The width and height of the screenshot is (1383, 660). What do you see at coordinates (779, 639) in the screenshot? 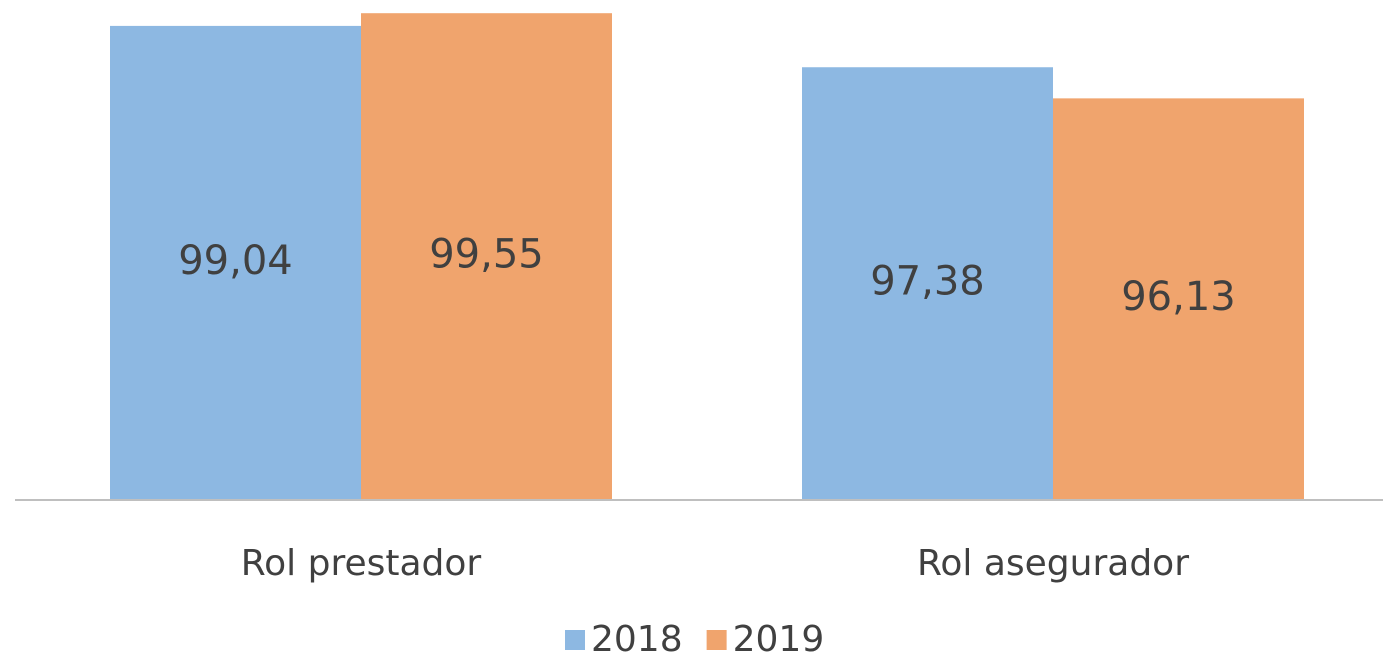
I see `legend-label: 2019` at bounding box center [779, 639].